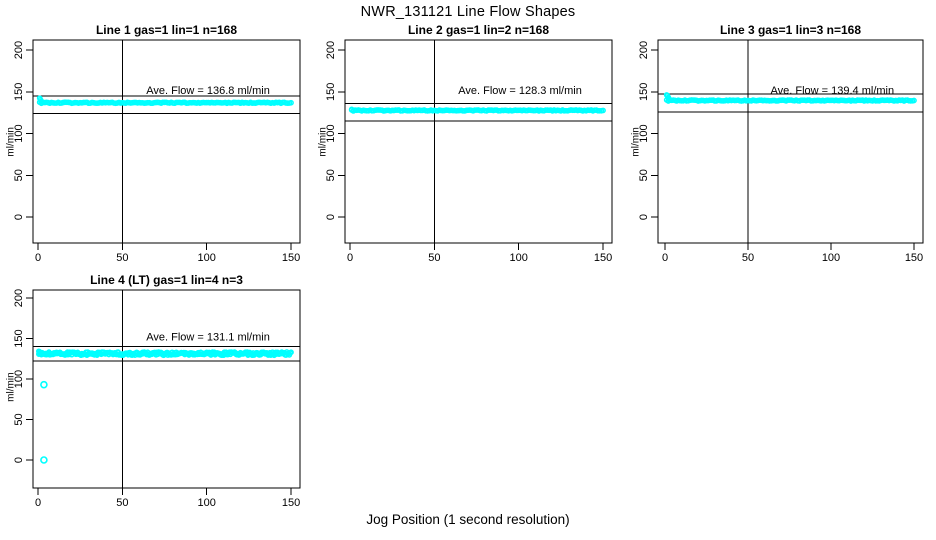 This screenshot has width=936, height=540. I want to click on x-axis-label: Jog Position (1 second resolution), so click(468, 519).